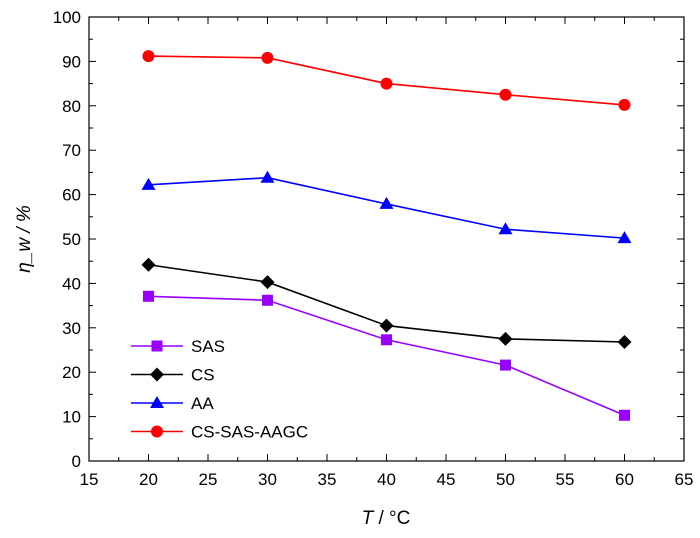 The image size is (700, 538). Describe the element at coordinates (202, 403) in the screenshot. I see `legend-label: AA` at that location.